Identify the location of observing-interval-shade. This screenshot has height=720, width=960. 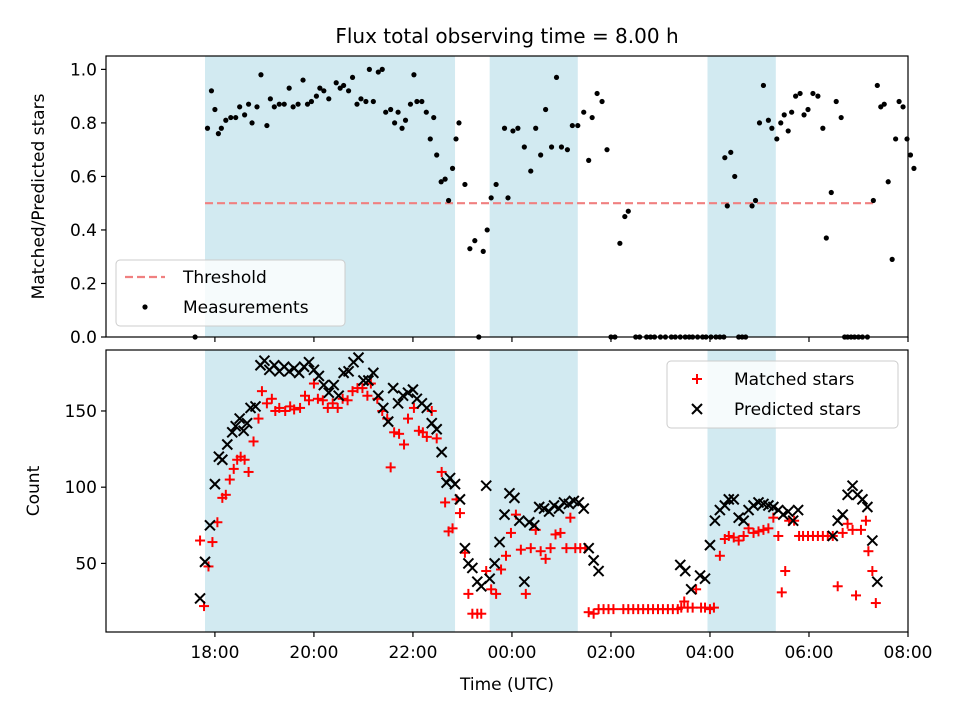
(741, 196).